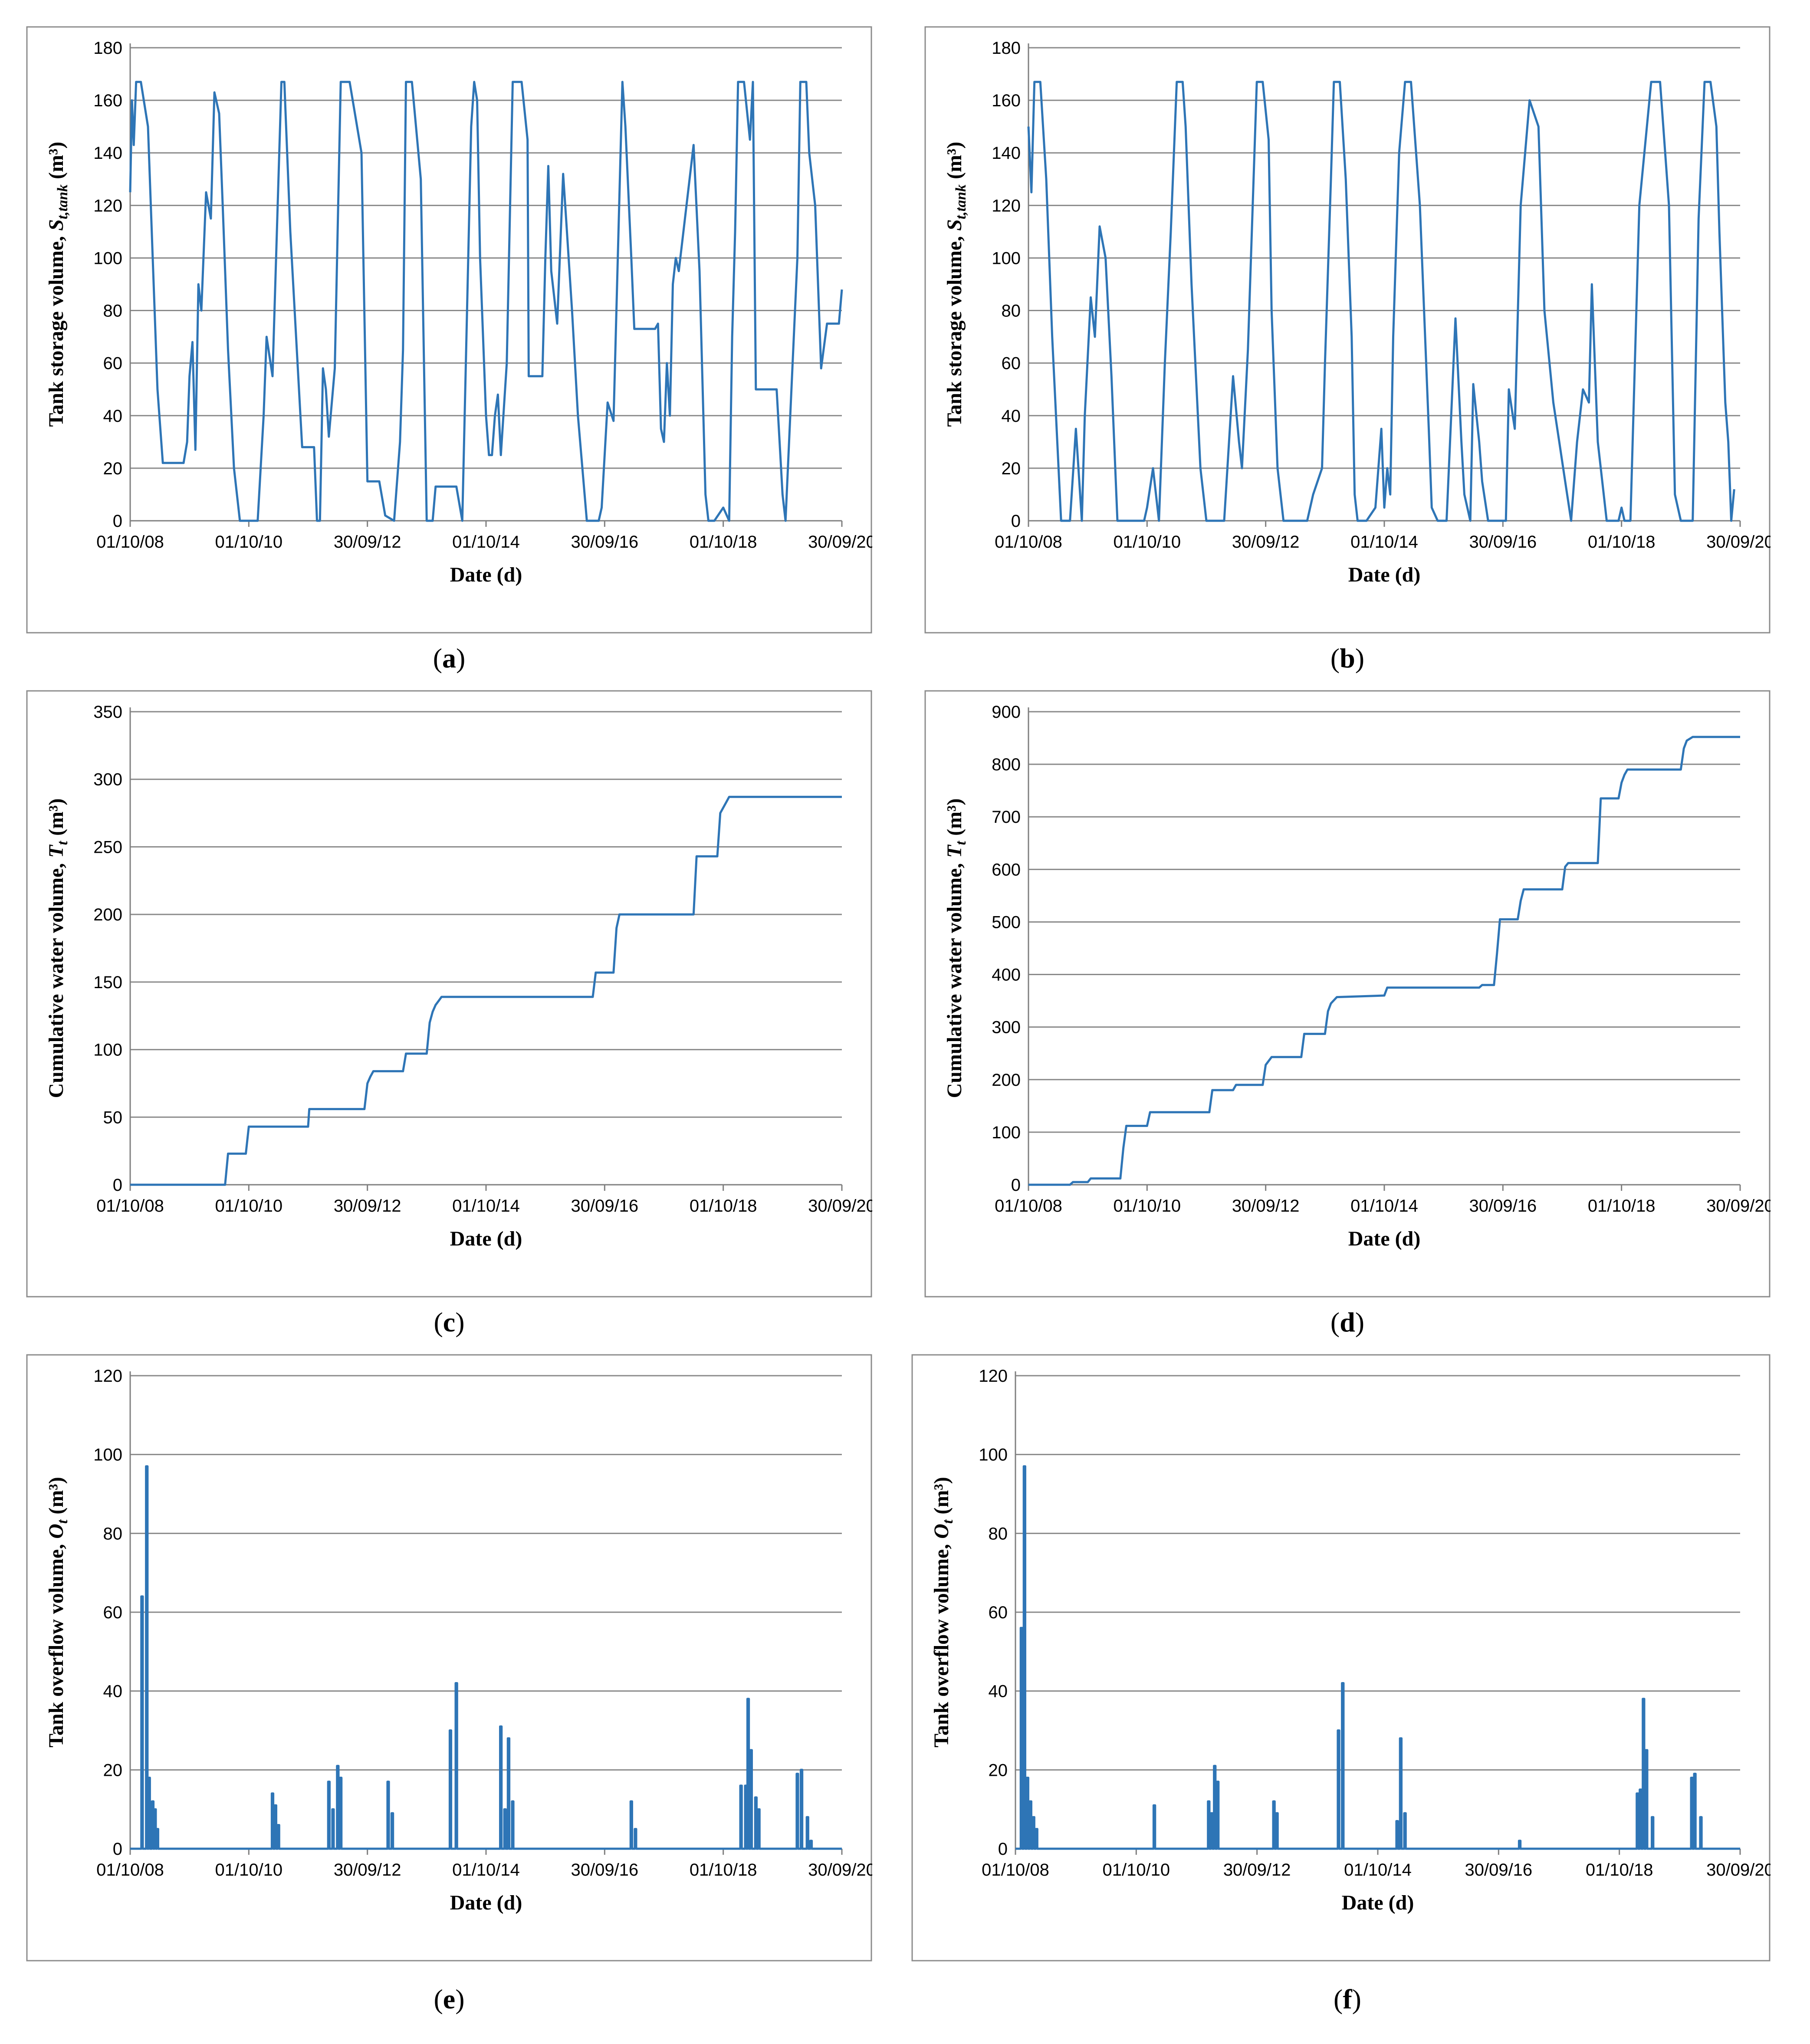  What do you see at coordinates (1006, 975) in the screenshot?
I see `y-tick-label: 400` at bounding box center [1006, 975].